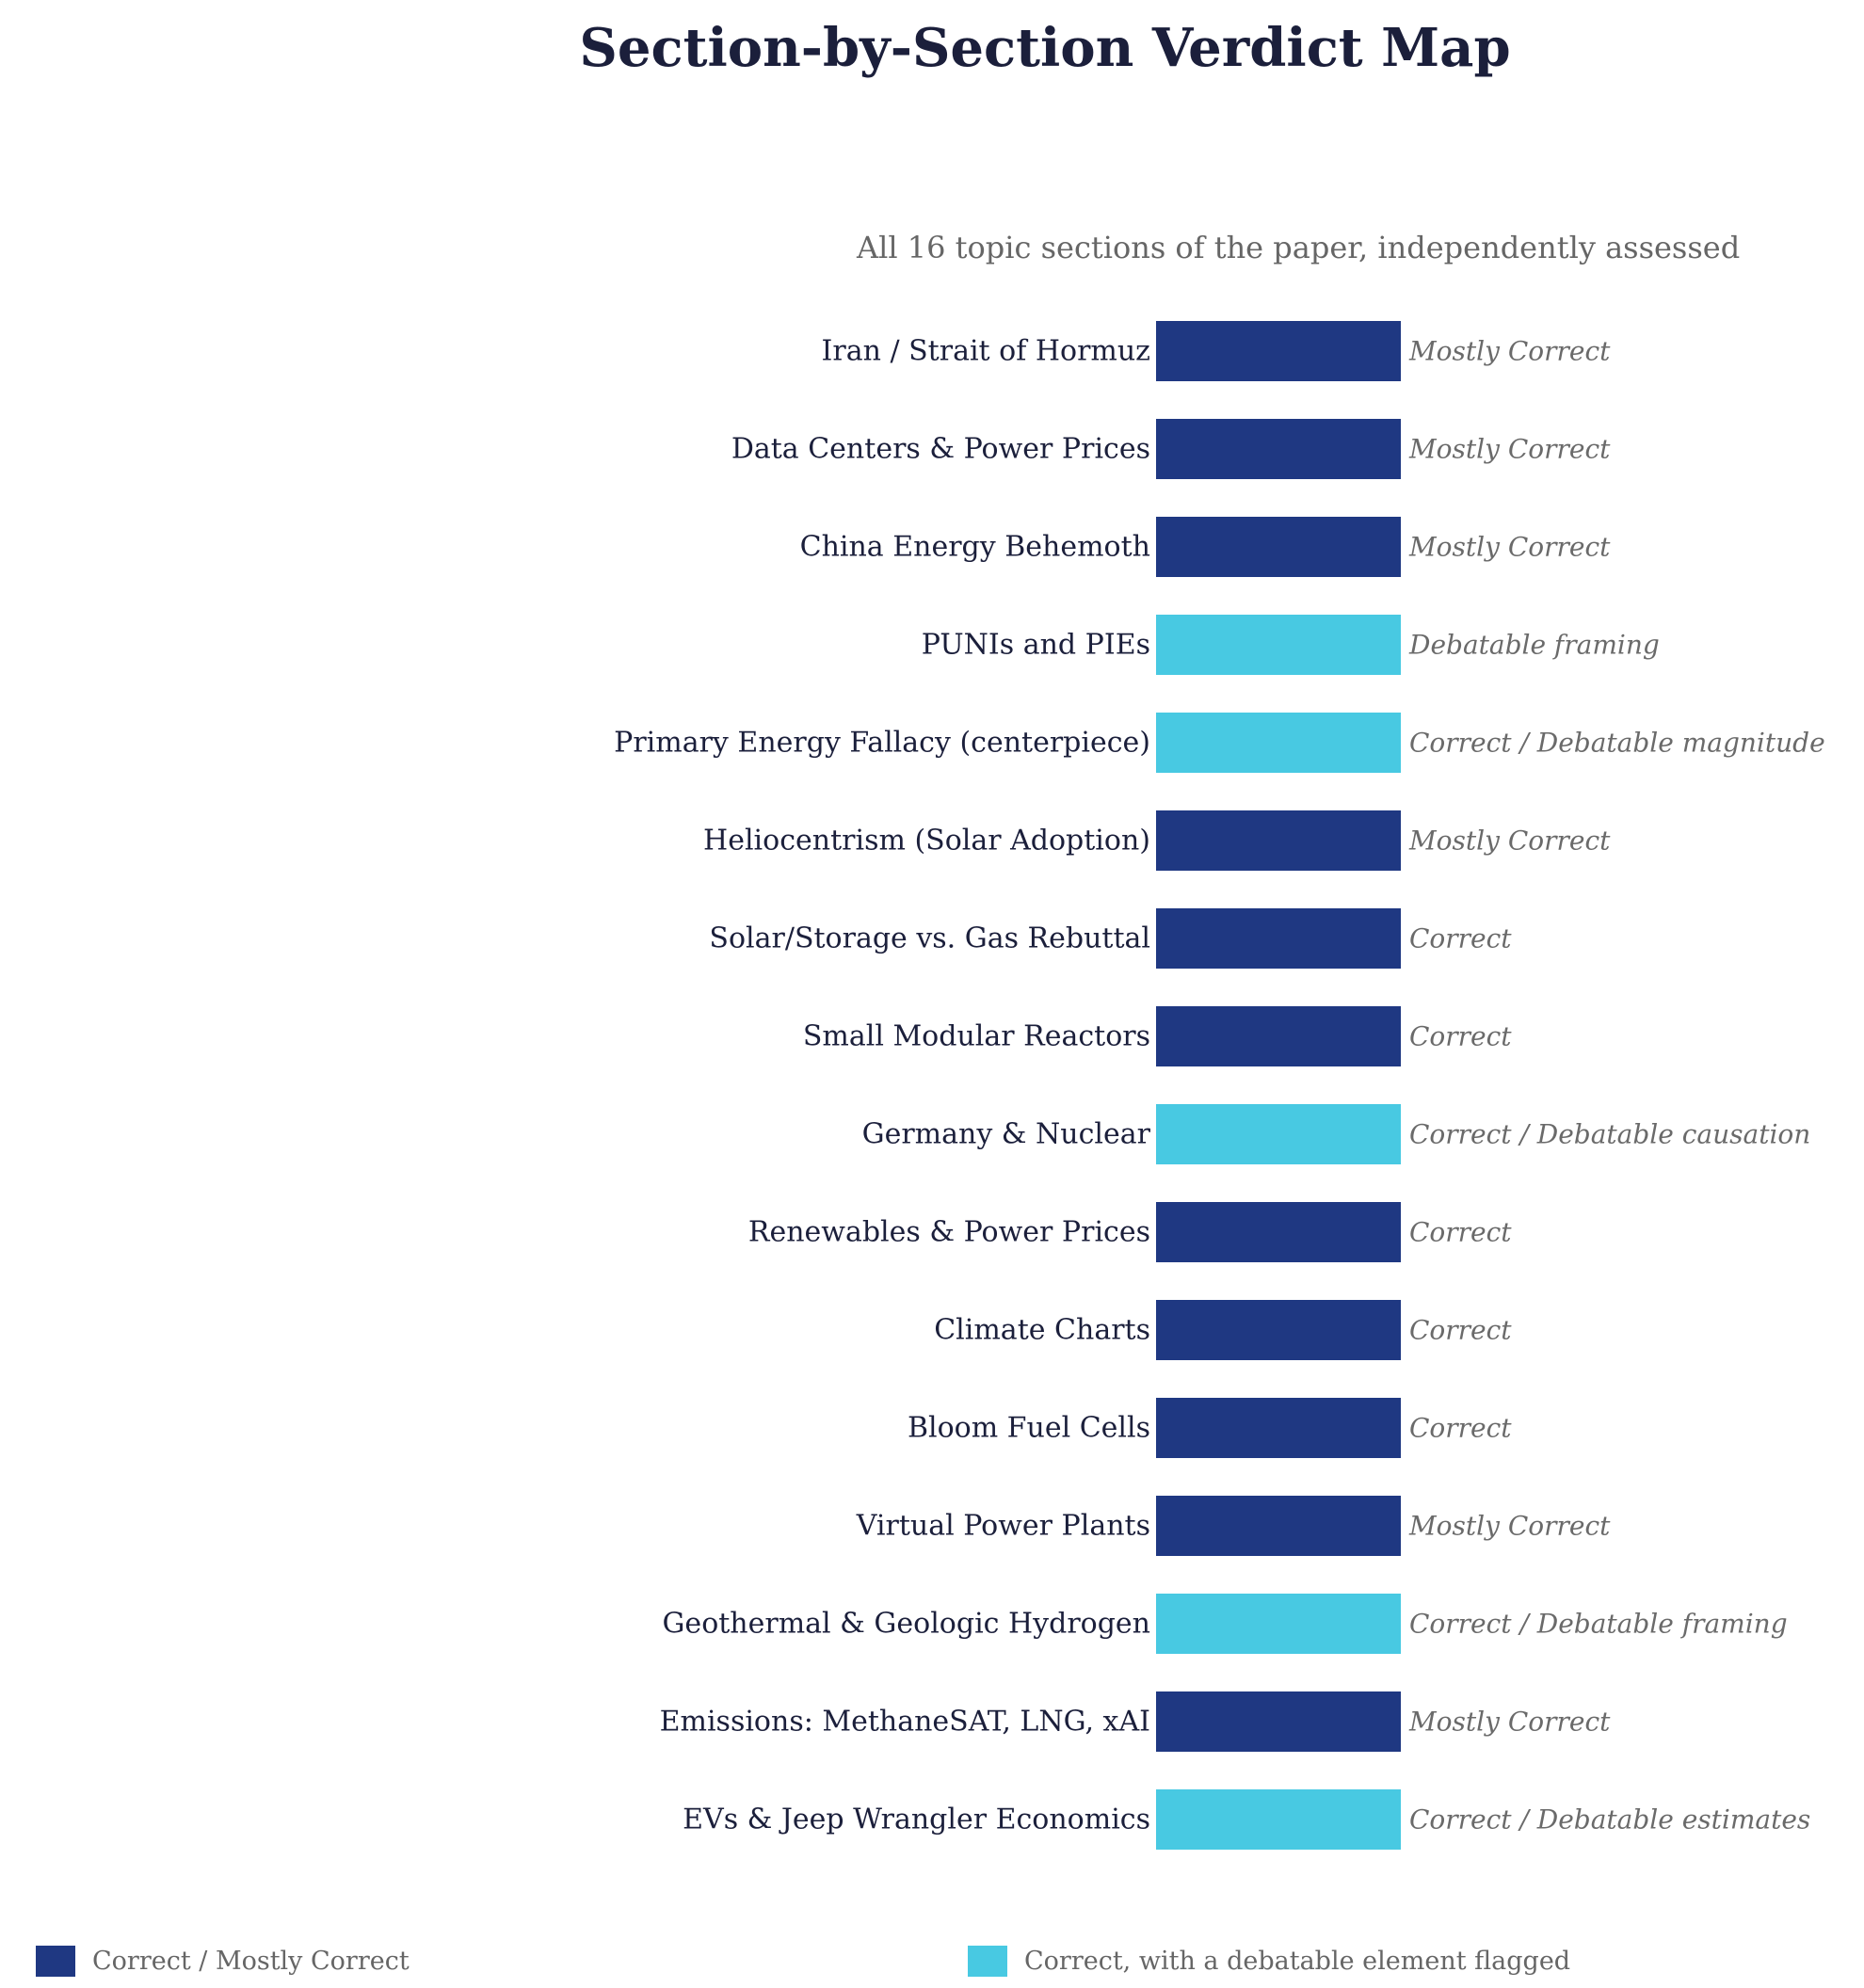  Describe the element at coordinates (1509, 547) in the screenshot. I see `verdict-label-2: Mostly Correct` at that location.